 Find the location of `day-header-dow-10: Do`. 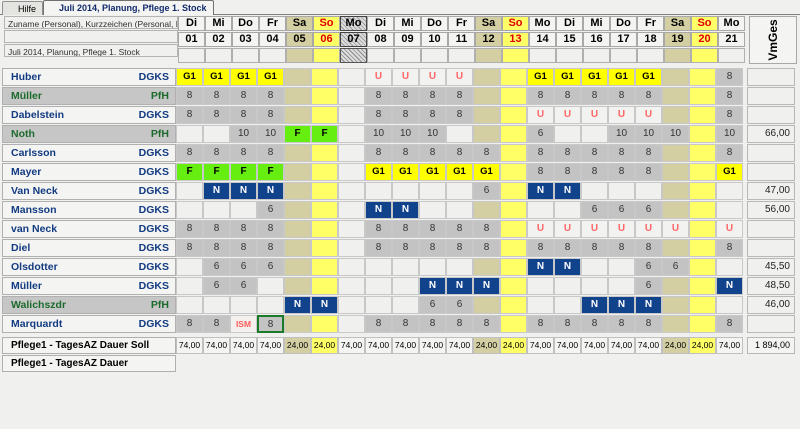

day-header-dow-10: Do is located at coordinates (434, 23).